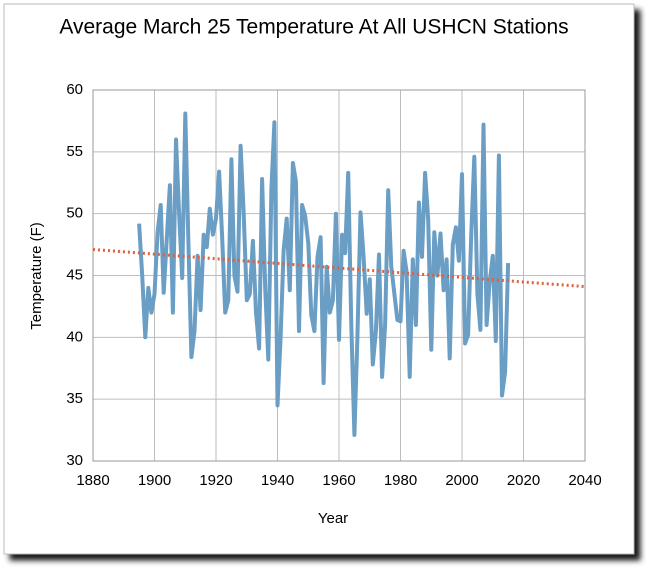 The height and width of the screenshot is (570, 646). I want to click on y-tick-label: 45, so click(74, 274).